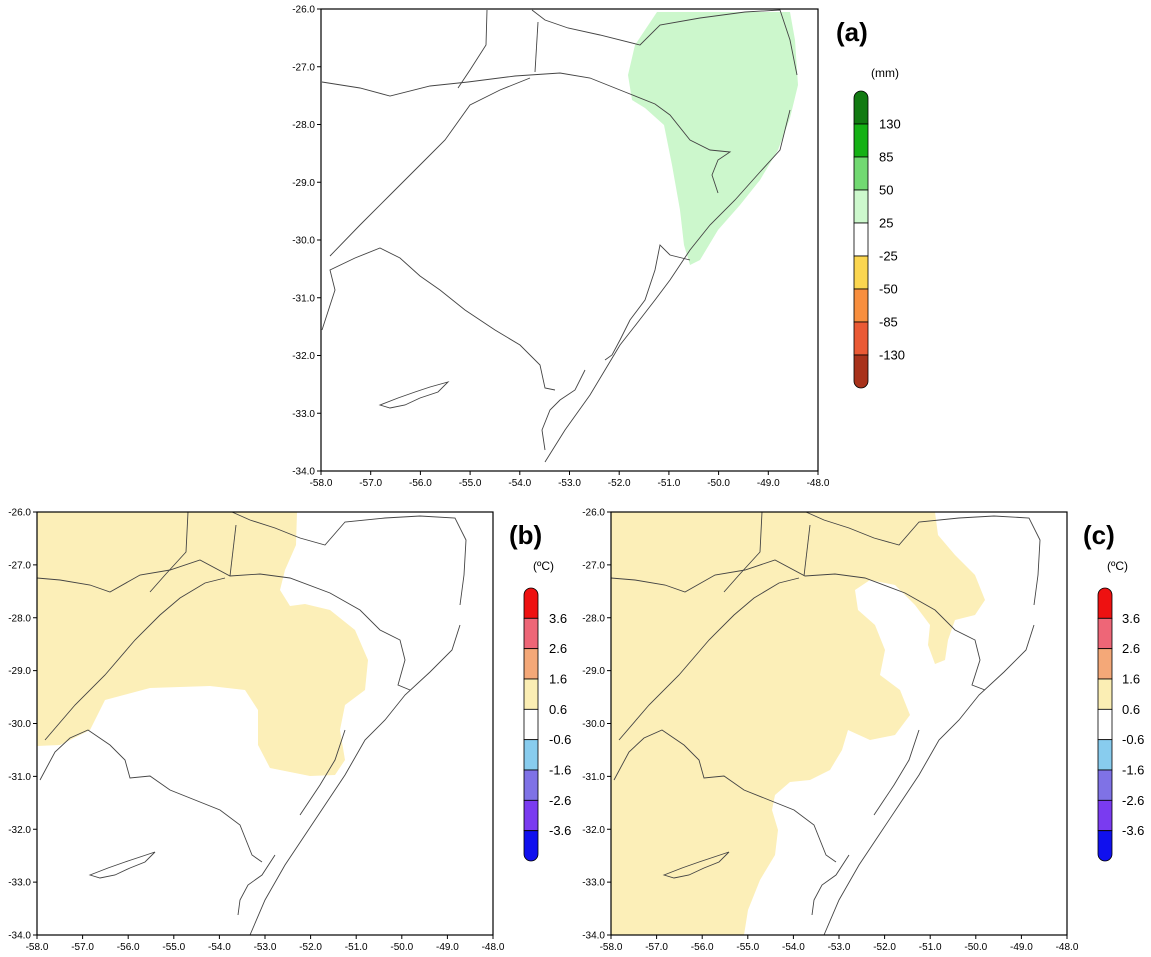 The image size is (1151, 957). I want to click on panel-b-colorbar-label: 0.6, so click(558, 709).